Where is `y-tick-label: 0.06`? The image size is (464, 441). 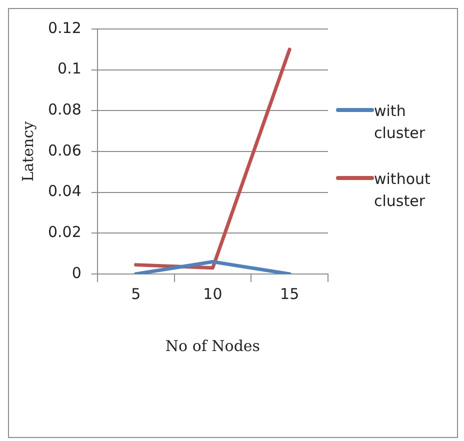
y-tick-label: 0.06 is located at coordinates (65, 150).